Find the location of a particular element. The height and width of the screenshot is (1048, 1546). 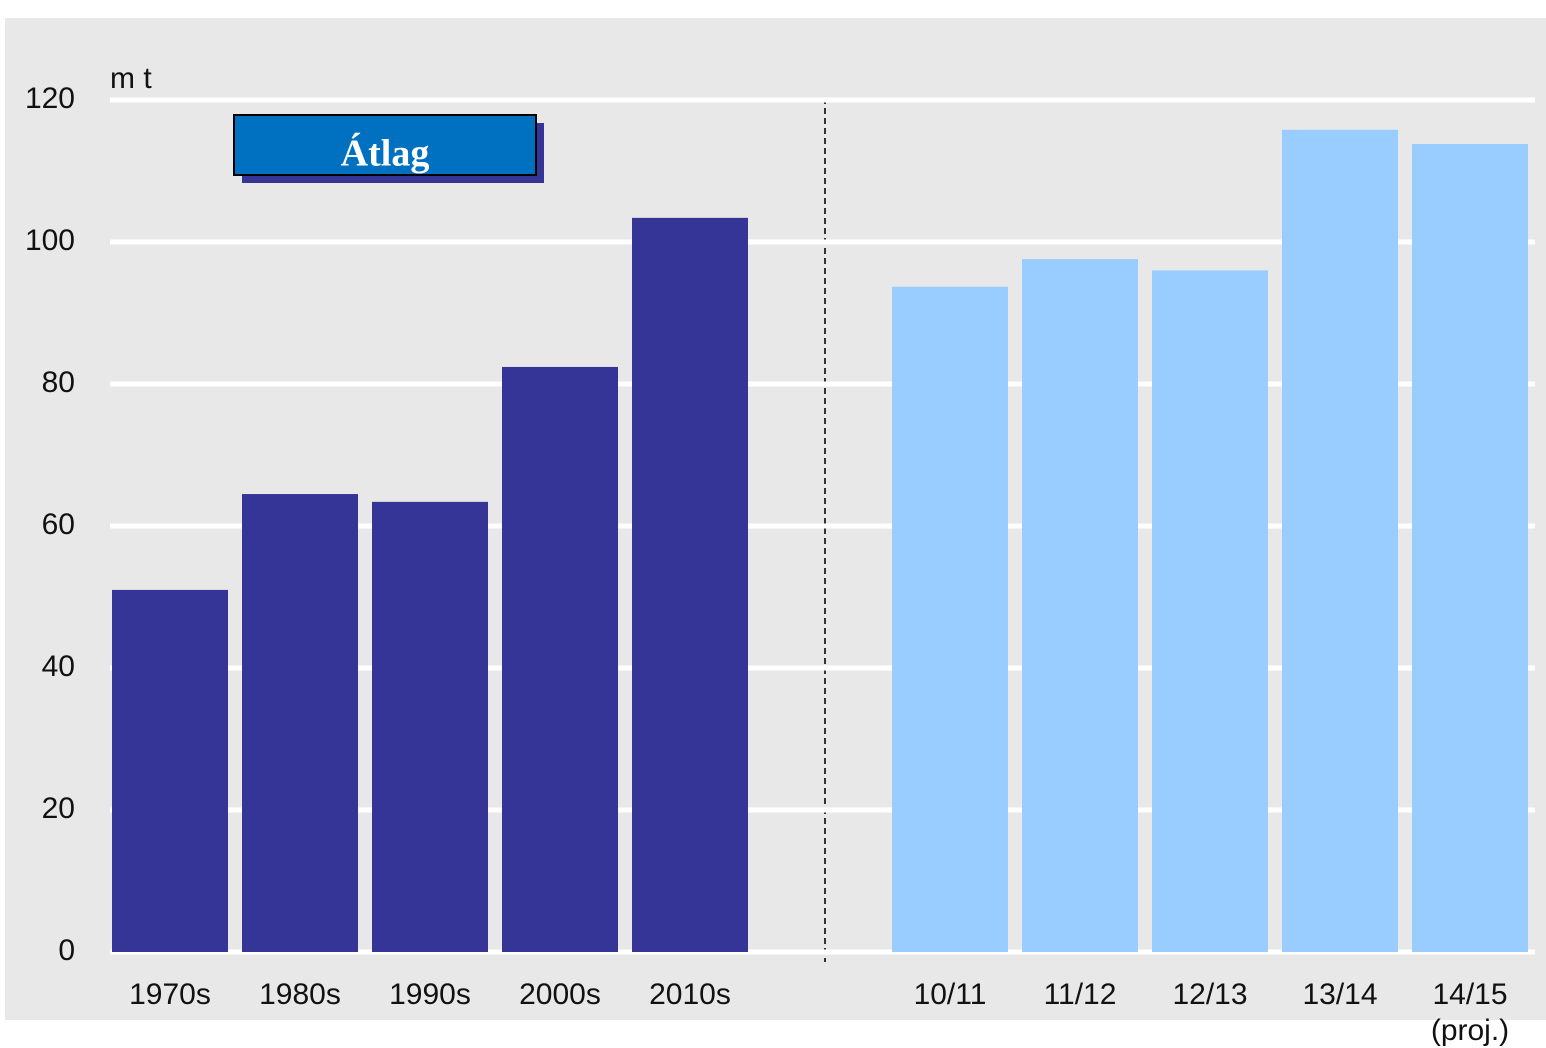

y-tick-label: 60 is located at coordinates (58, 524).